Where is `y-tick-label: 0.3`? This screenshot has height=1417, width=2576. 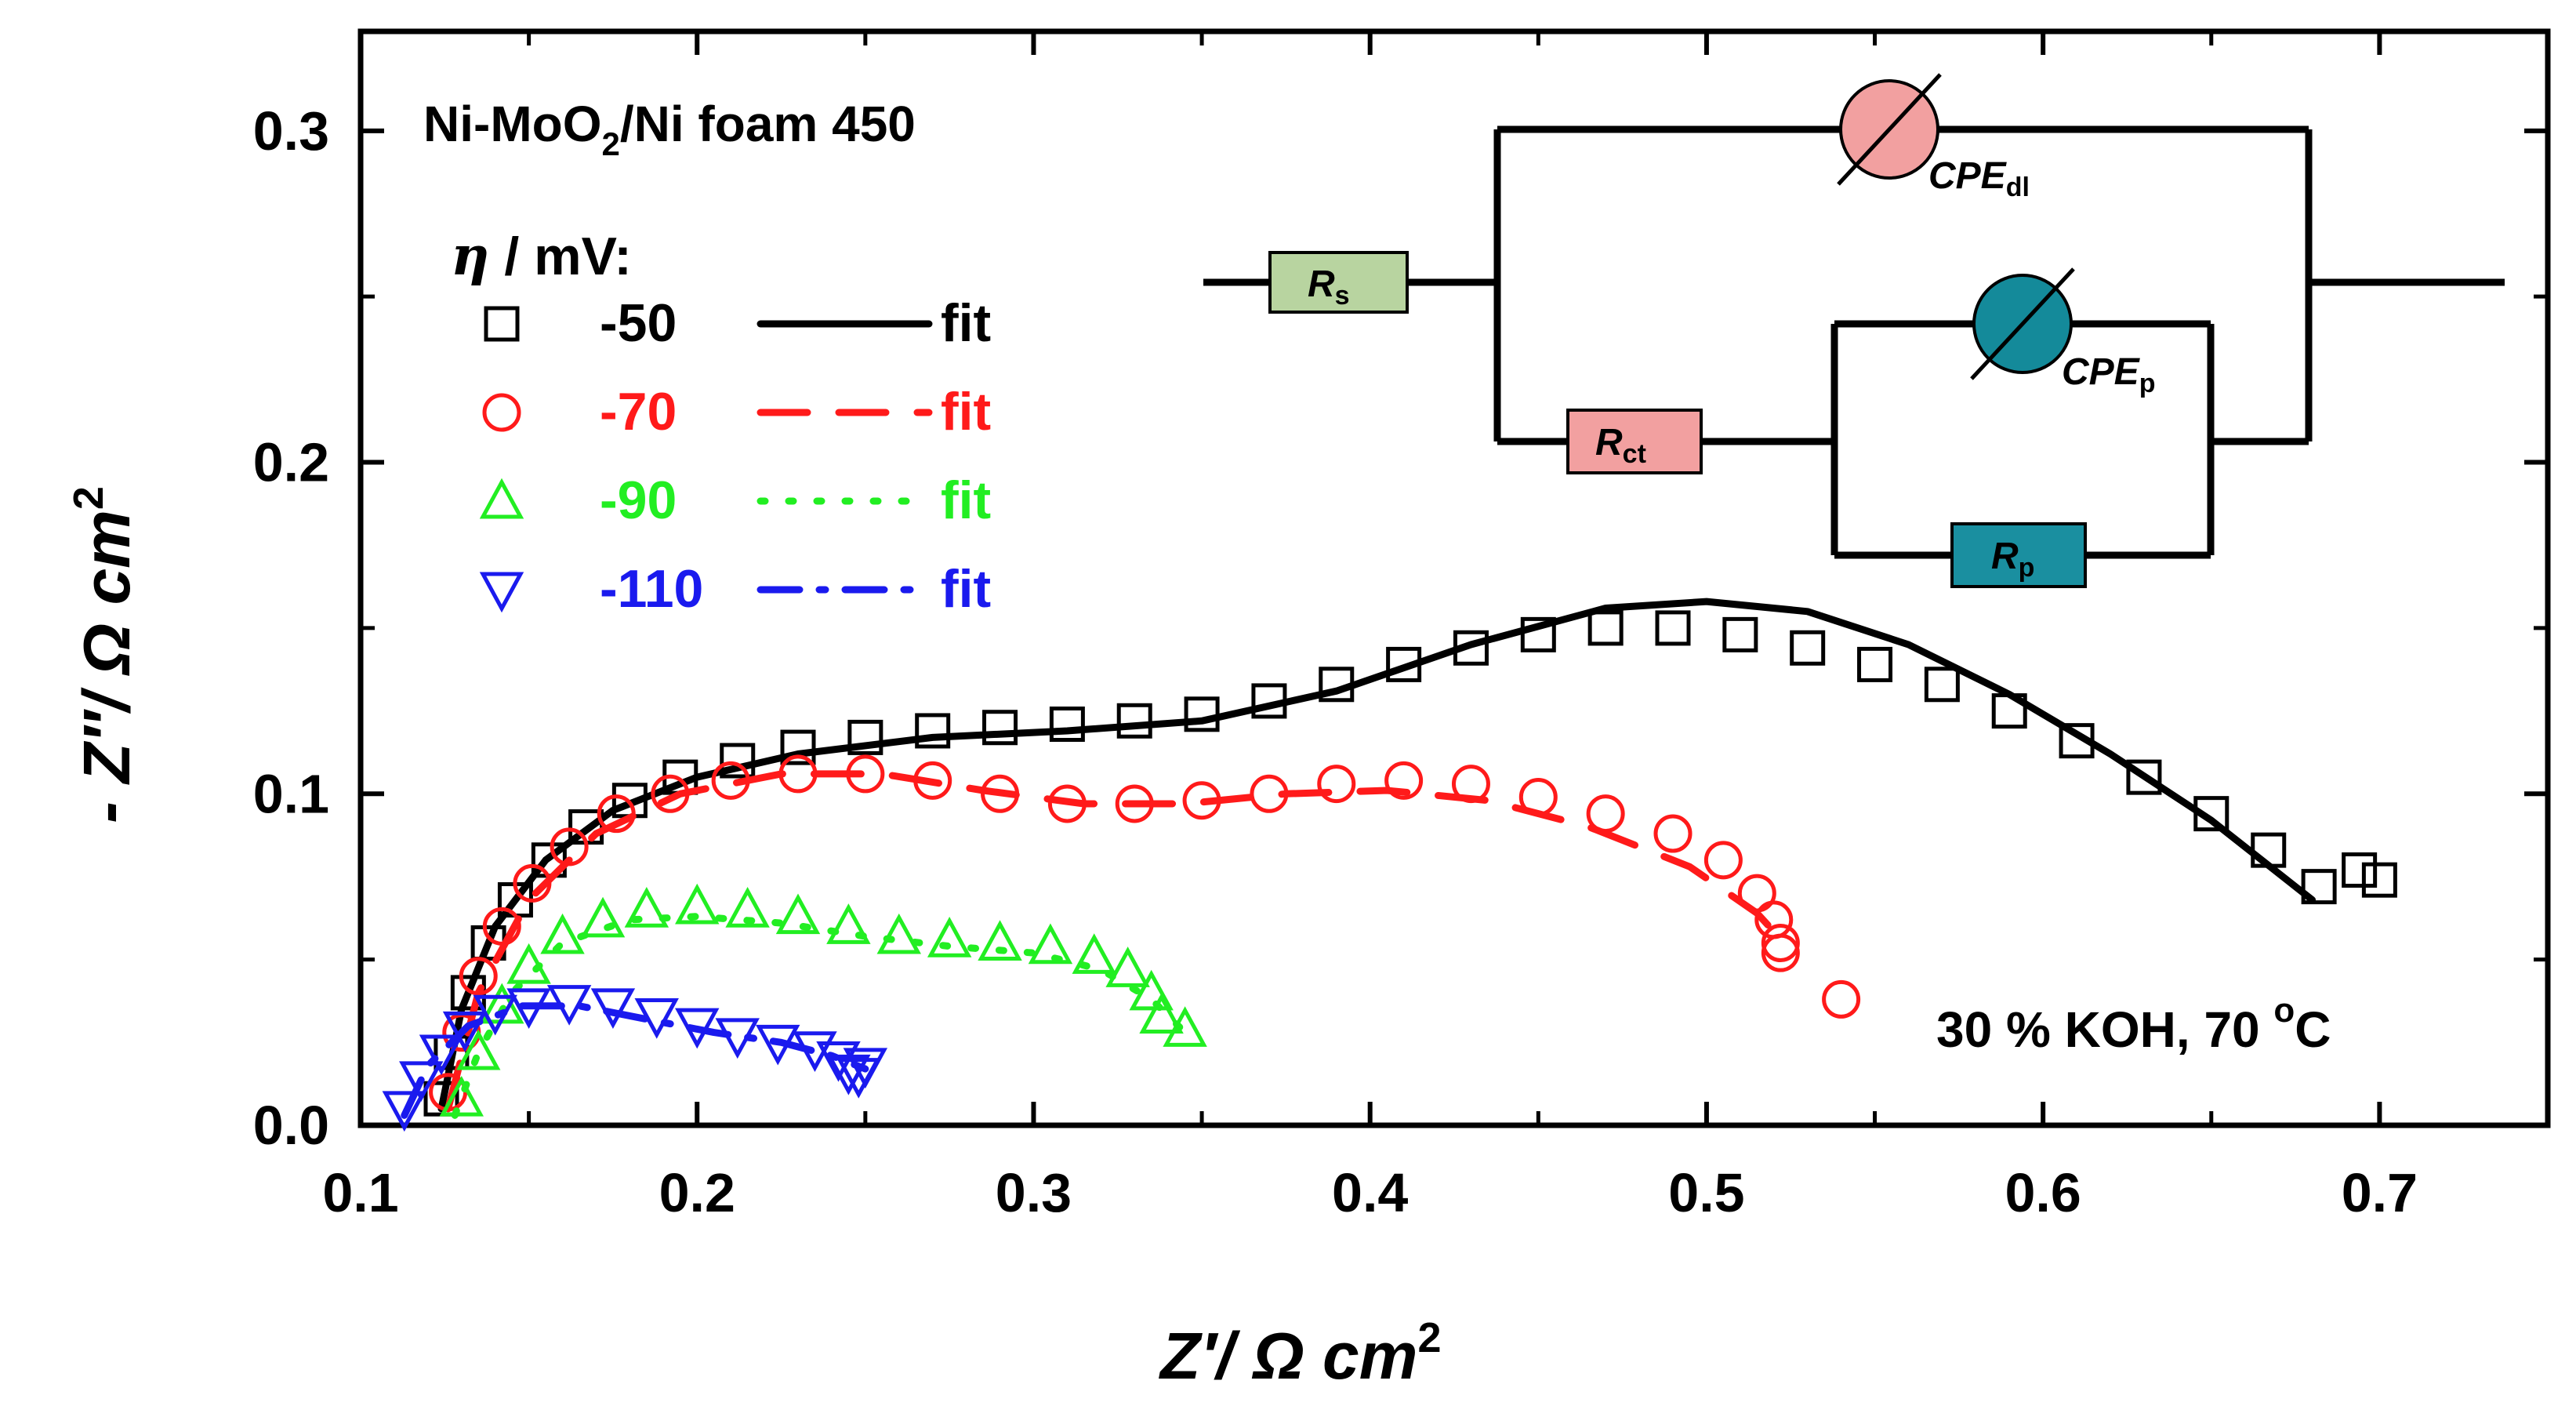
y-tick-label: 0.3 is located at coordinates (291, 131).